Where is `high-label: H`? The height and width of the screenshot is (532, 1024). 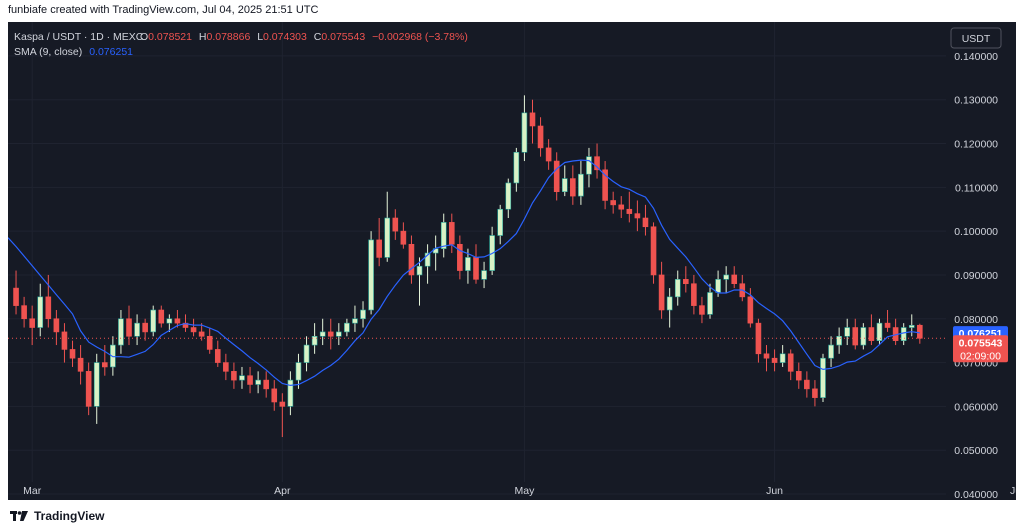
high-label: H is located at coordinates (203, 37).